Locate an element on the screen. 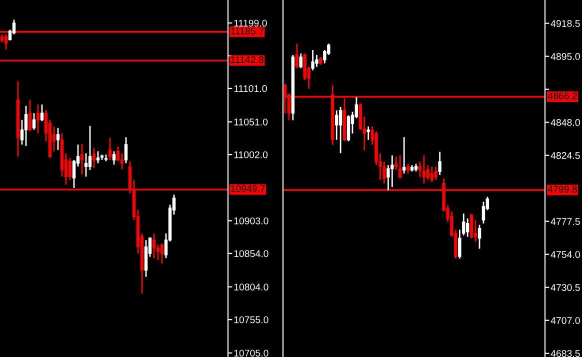 Image resolution: width=582 pixels, height=357 pixels. y-tick-label: 10755.0 is located at coordinates (251, 320).